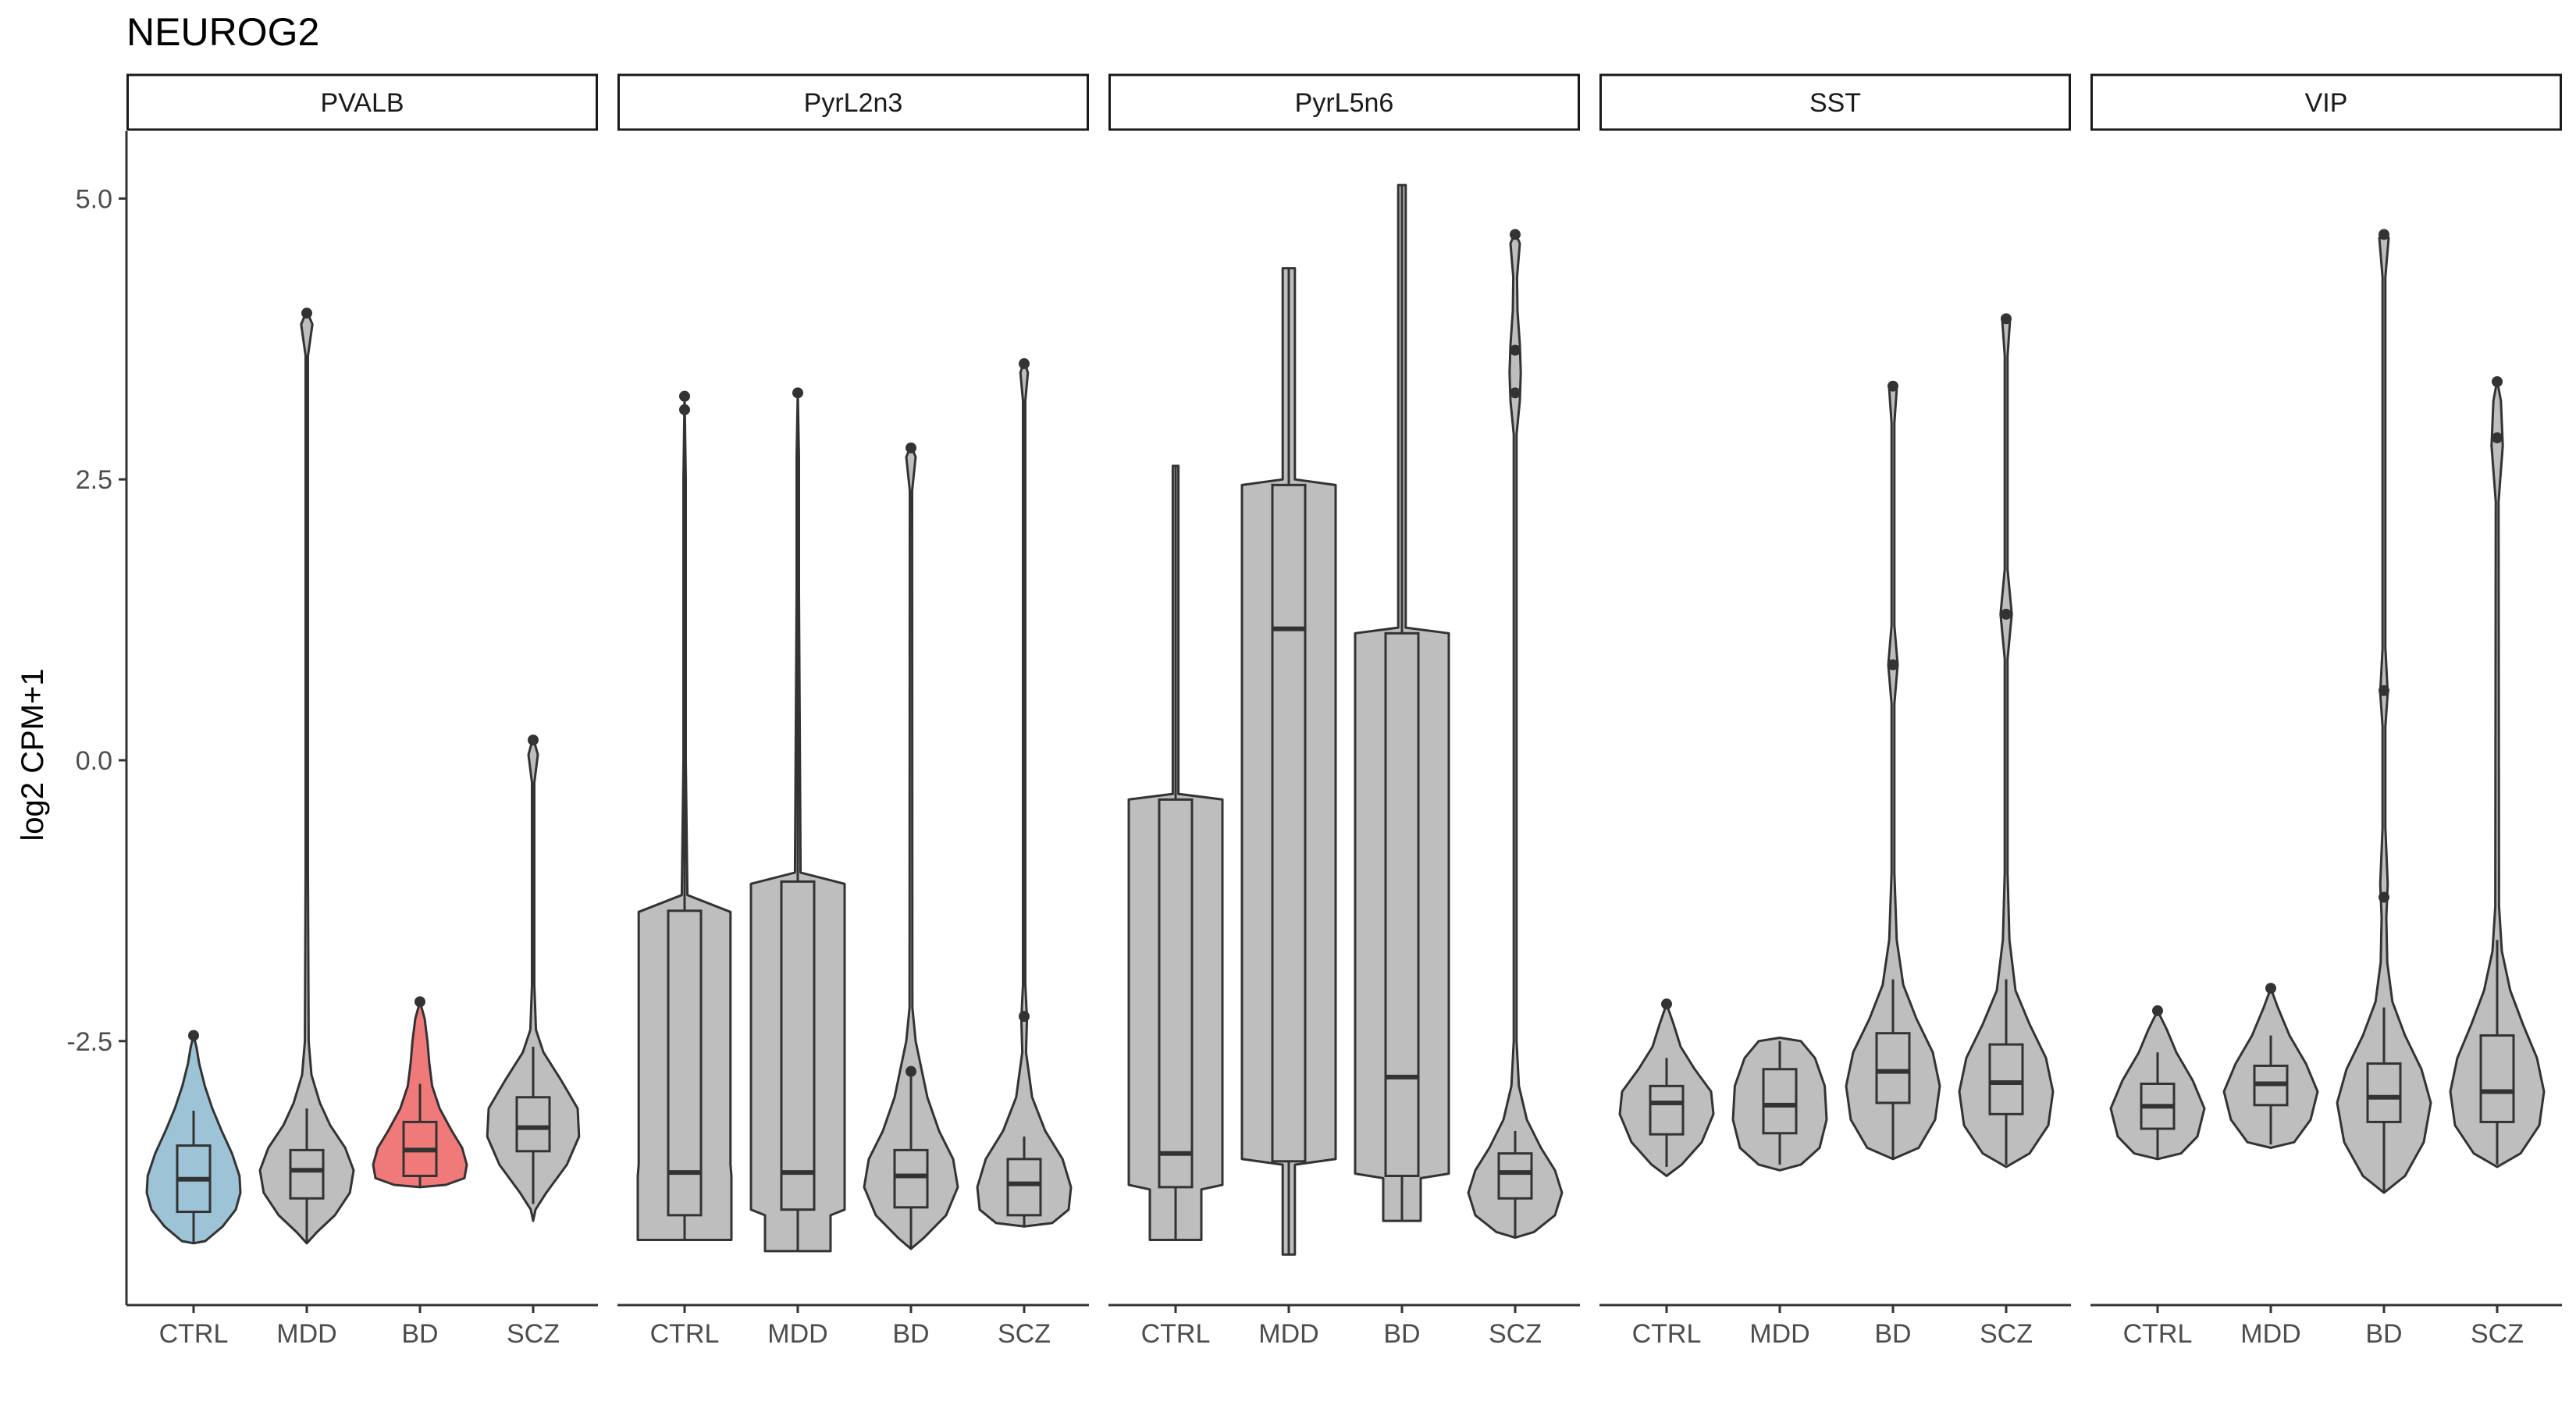 This screenshot has height=1405, width=2576. I want to click on facet-strip-label: SST, so click(1835, 103).